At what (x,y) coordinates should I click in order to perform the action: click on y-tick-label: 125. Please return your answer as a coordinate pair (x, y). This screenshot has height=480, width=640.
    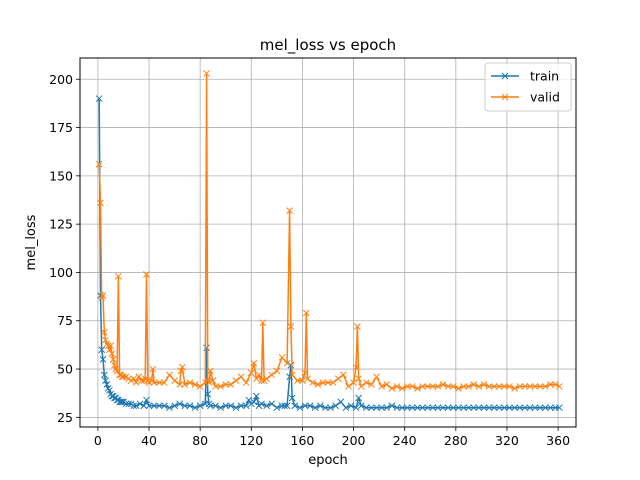
    Looking at the image, I should click on (61, 224).